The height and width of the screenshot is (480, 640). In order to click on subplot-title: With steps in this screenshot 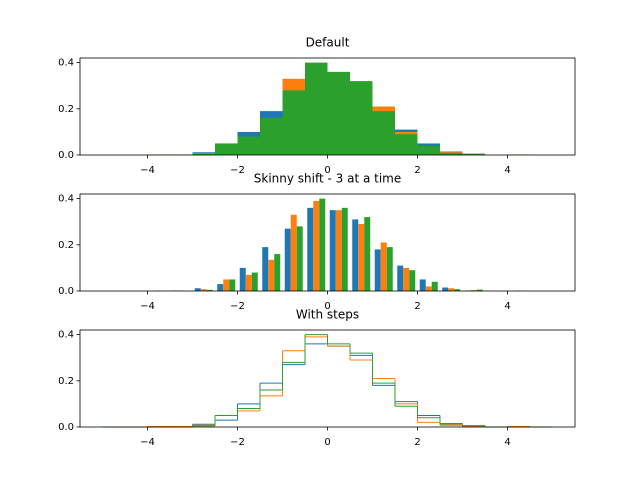, I will do `click(327, 315)`.